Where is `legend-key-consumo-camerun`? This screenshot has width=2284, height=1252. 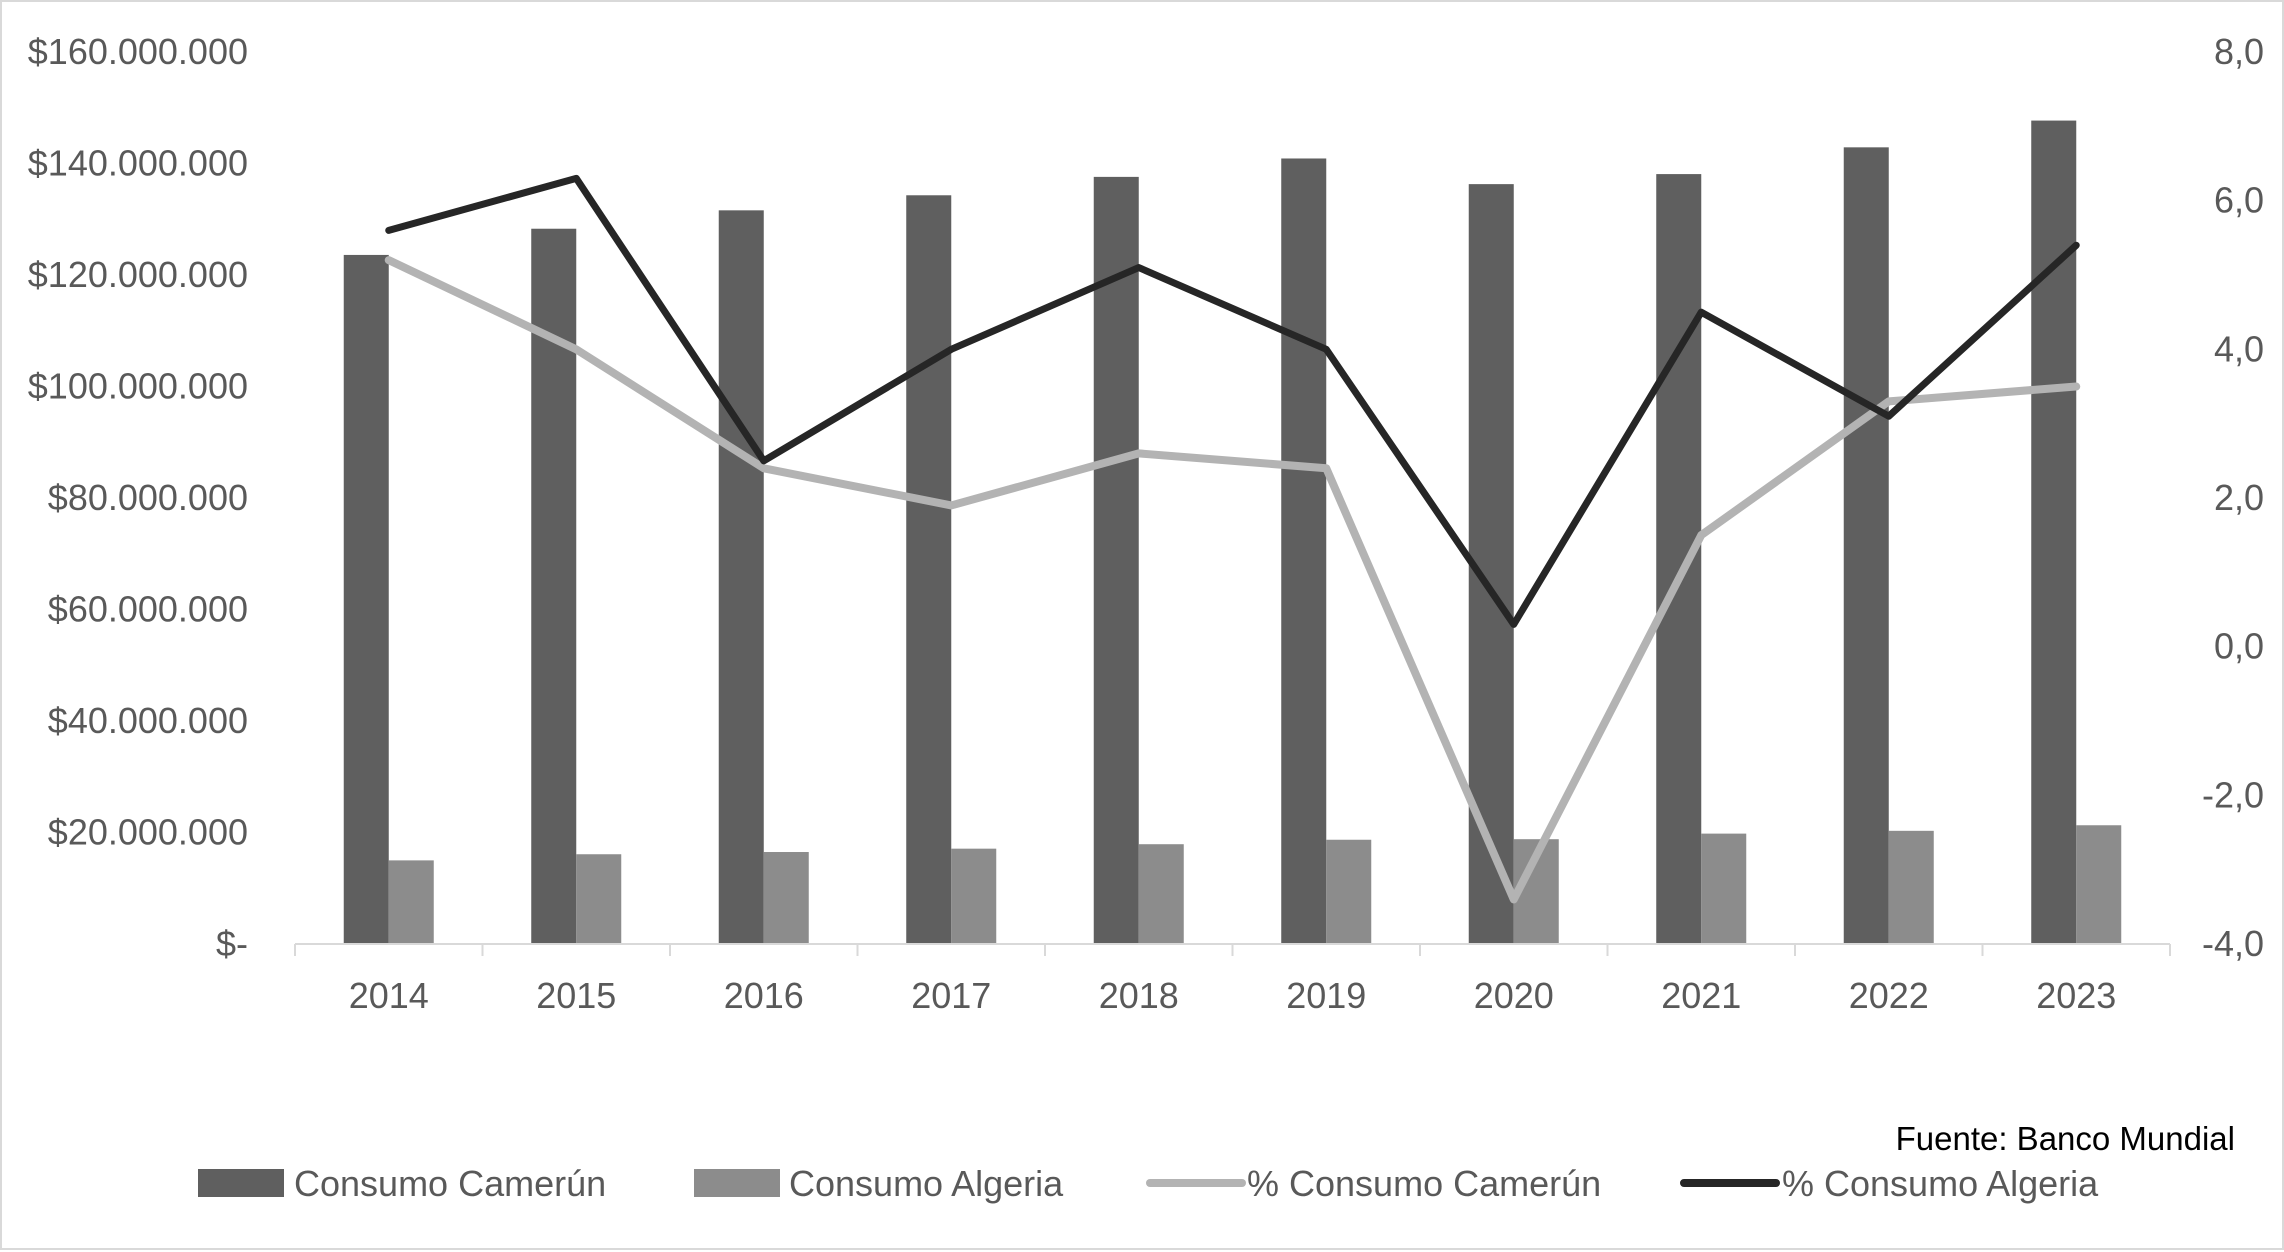
legend-key-consumo-camerun is located at coordinates (241, 1183).